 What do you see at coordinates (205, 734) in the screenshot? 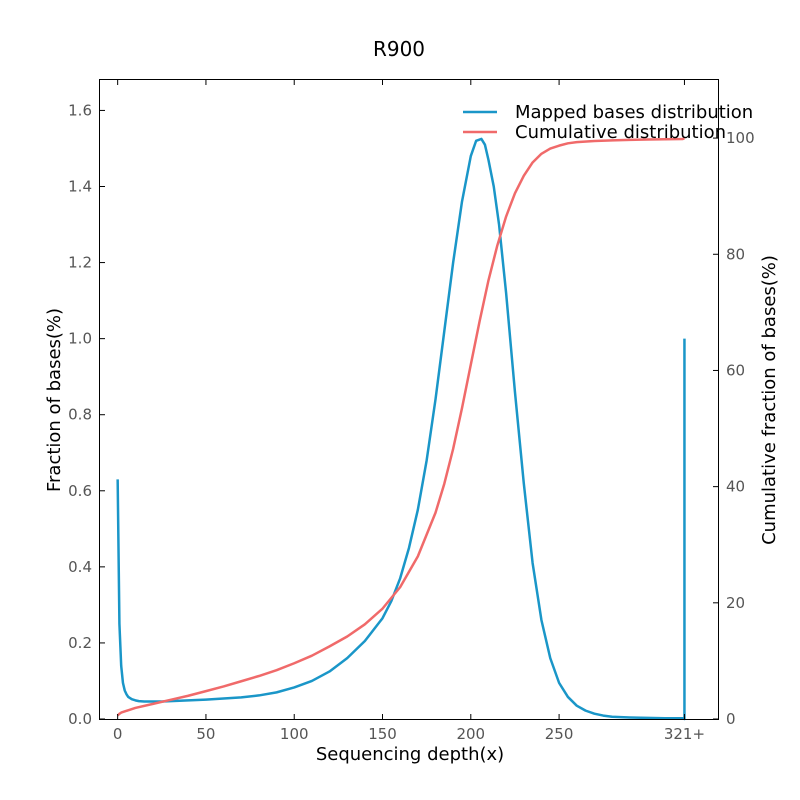
I see `x-tick-label: 50` at bounding box center [205, 734].